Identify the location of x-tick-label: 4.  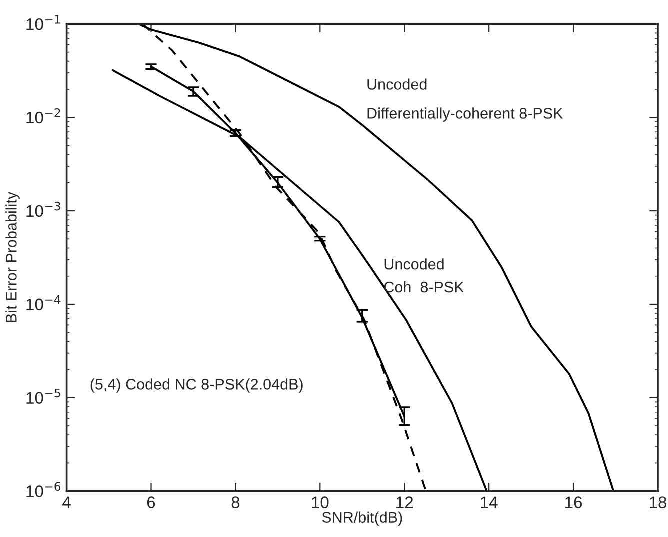
(66, 502).